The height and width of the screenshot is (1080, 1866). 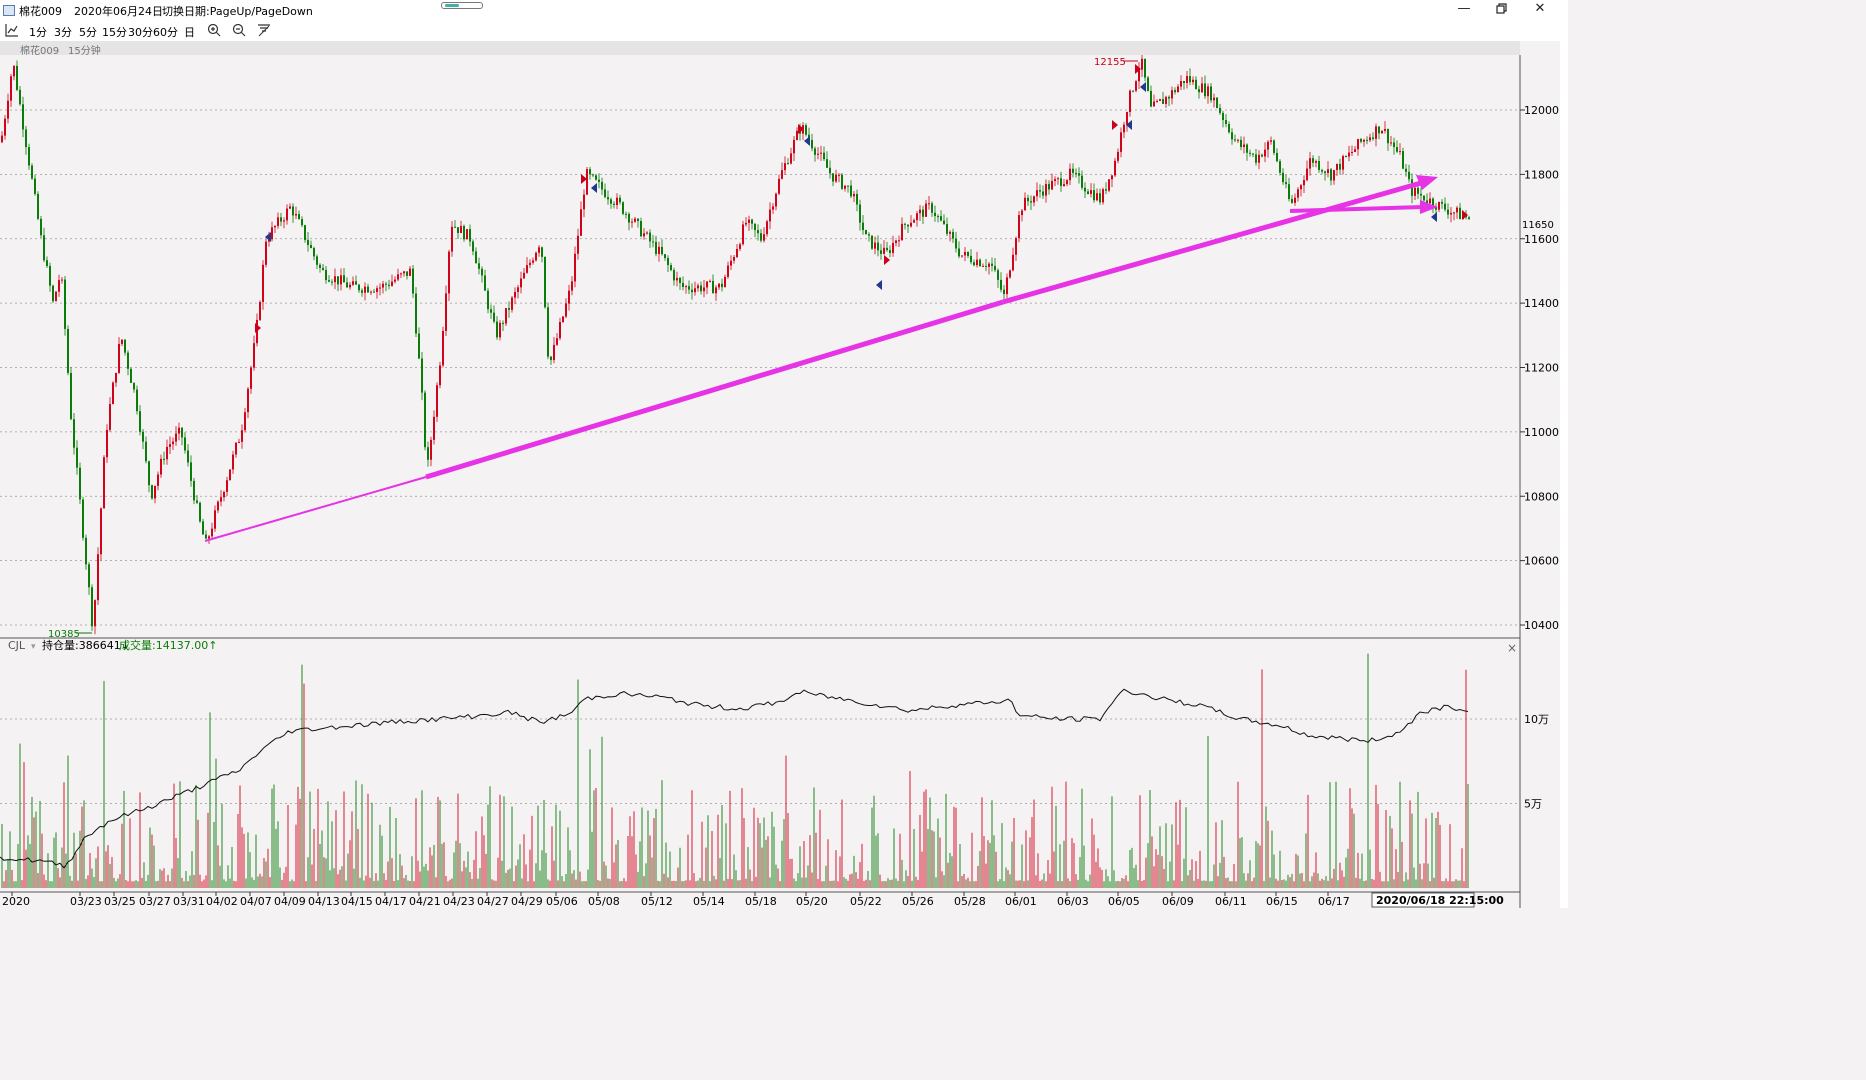 What do you see at coordinates (140, 32) in the screenshot?
I see `period-30min: 30分` at bounding box center [140, 32].